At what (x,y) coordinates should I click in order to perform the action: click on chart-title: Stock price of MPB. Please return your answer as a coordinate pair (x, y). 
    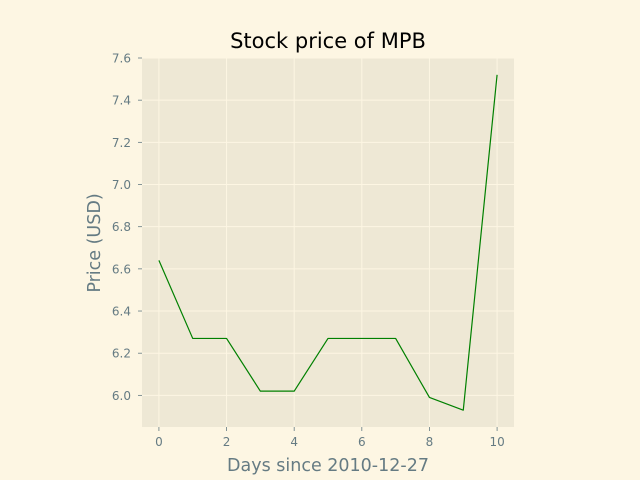
    Looking at the image, I should click on (328, 41).